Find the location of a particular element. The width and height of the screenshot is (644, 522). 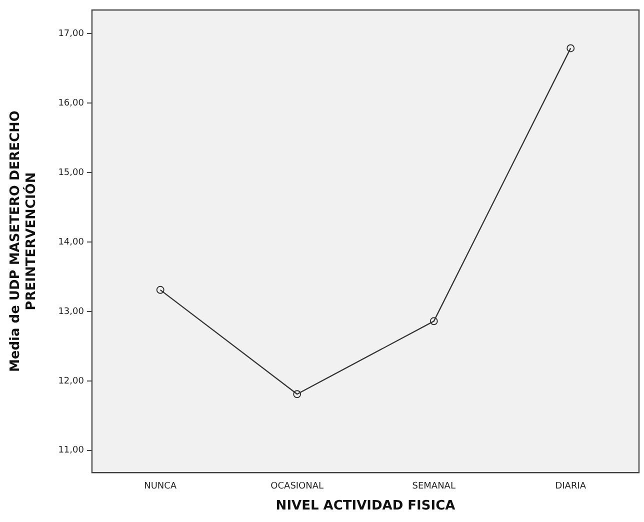

x-tick-label: OCASIONAL is located at coordinates (297, 486).